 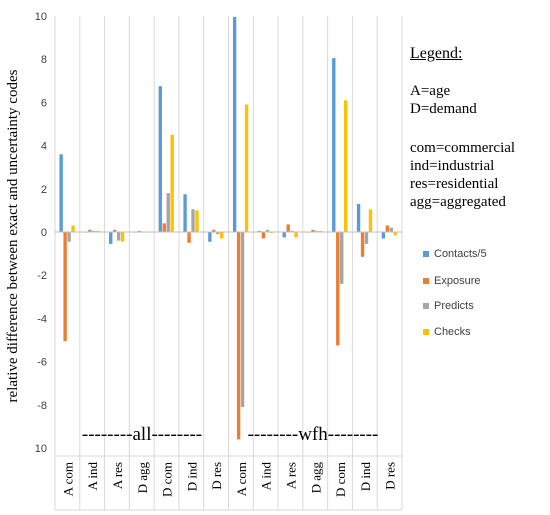 I want to click on group-label-all: --------all--------, so click(x=142, y=434).